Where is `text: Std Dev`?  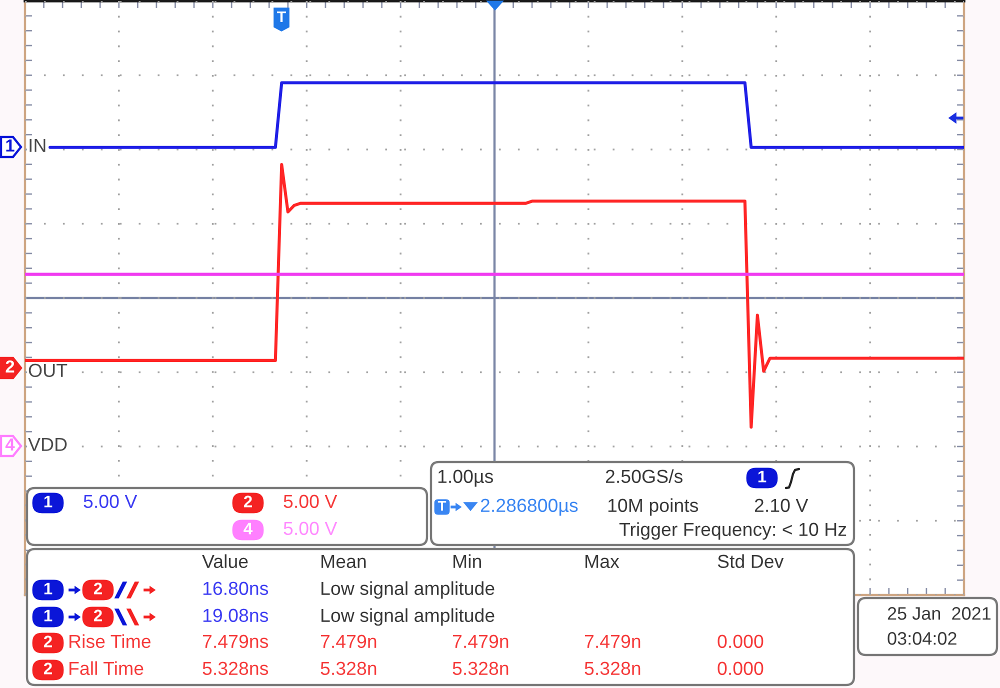
text: Std Dev is located at coordinates (751, 561).